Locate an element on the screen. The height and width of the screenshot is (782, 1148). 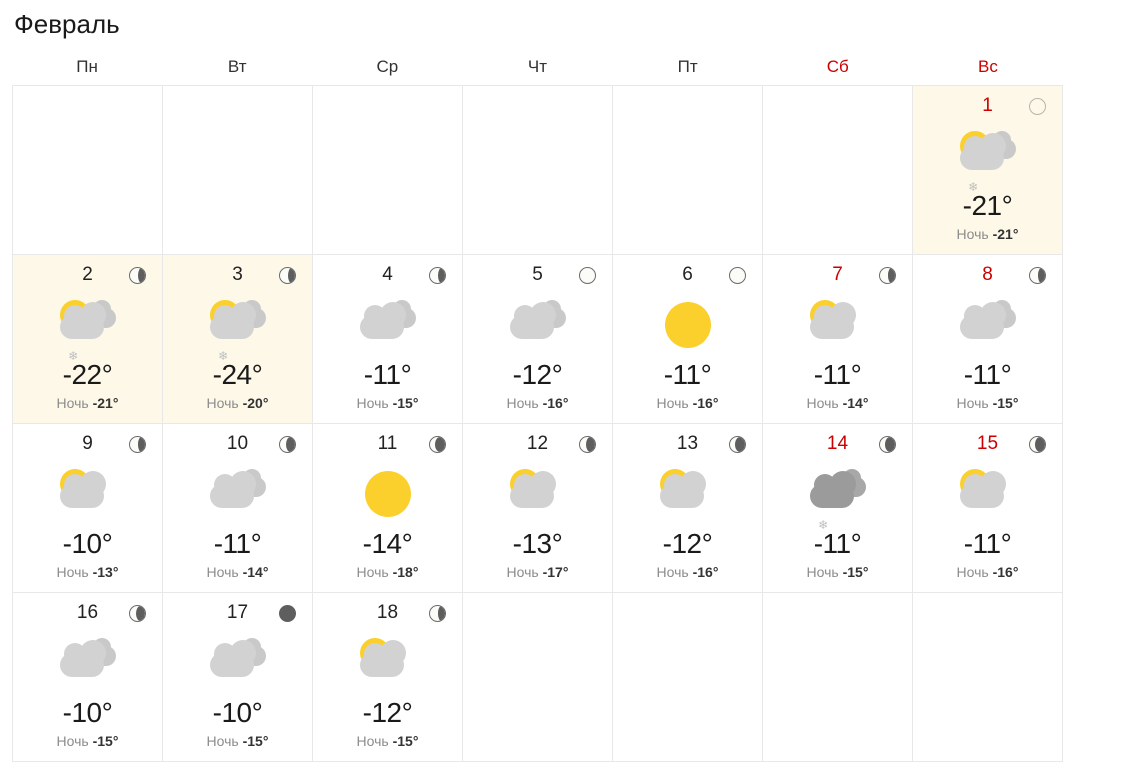
calendar-day-cell: 4 -11° Ночь -15° is located at coordinates (388, 339).